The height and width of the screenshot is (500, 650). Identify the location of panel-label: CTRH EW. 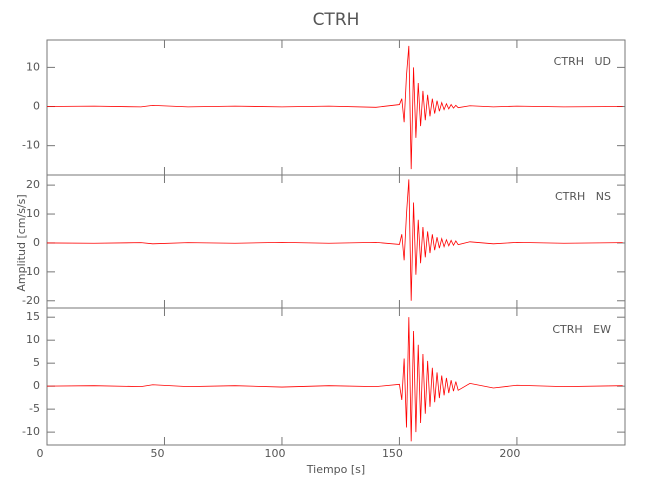
(581, 329).